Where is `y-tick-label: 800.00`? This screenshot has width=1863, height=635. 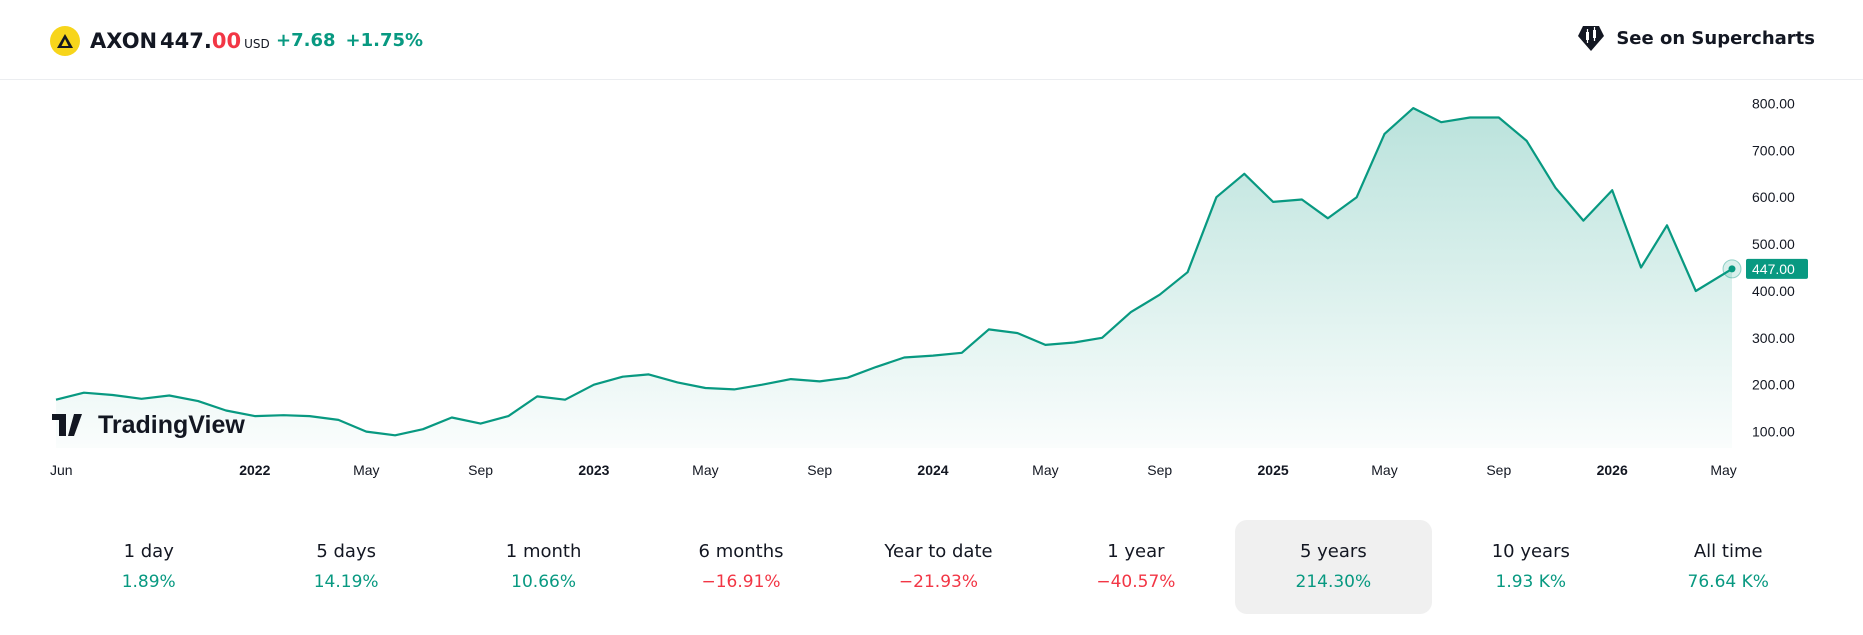 y-tick-label: 800.00 is located at coordinates (1773, 103).